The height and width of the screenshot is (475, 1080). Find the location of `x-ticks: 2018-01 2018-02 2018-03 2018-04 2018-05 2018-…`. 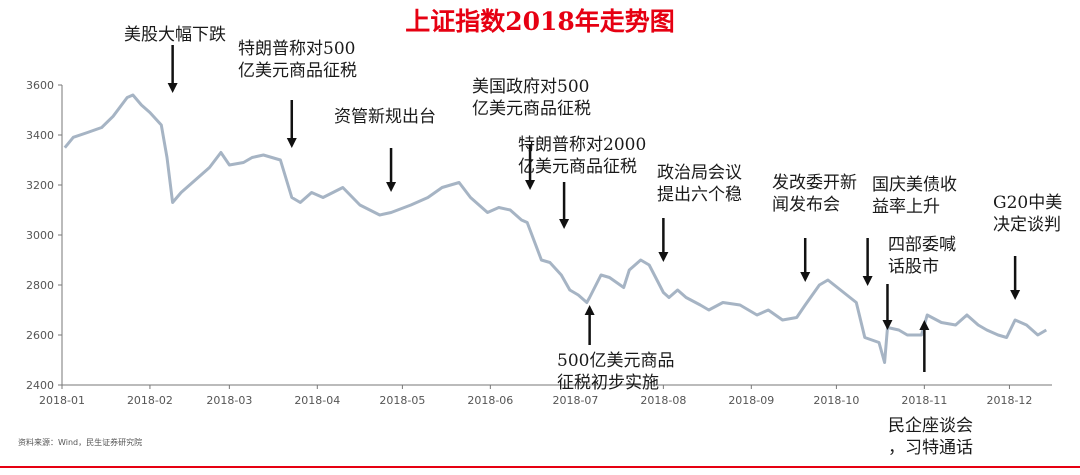

x-ticks: 2018-01 2018-02 2018-03 2018-04 2018-05 2018-… is located at coordinates (535, 396).